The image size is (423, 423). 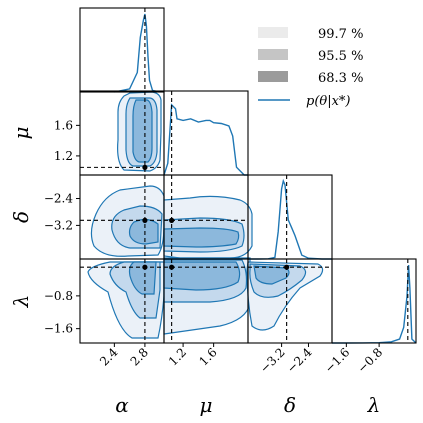 I want to click on xtick-label-3-1: −0.8, so click(x=370, y=360).